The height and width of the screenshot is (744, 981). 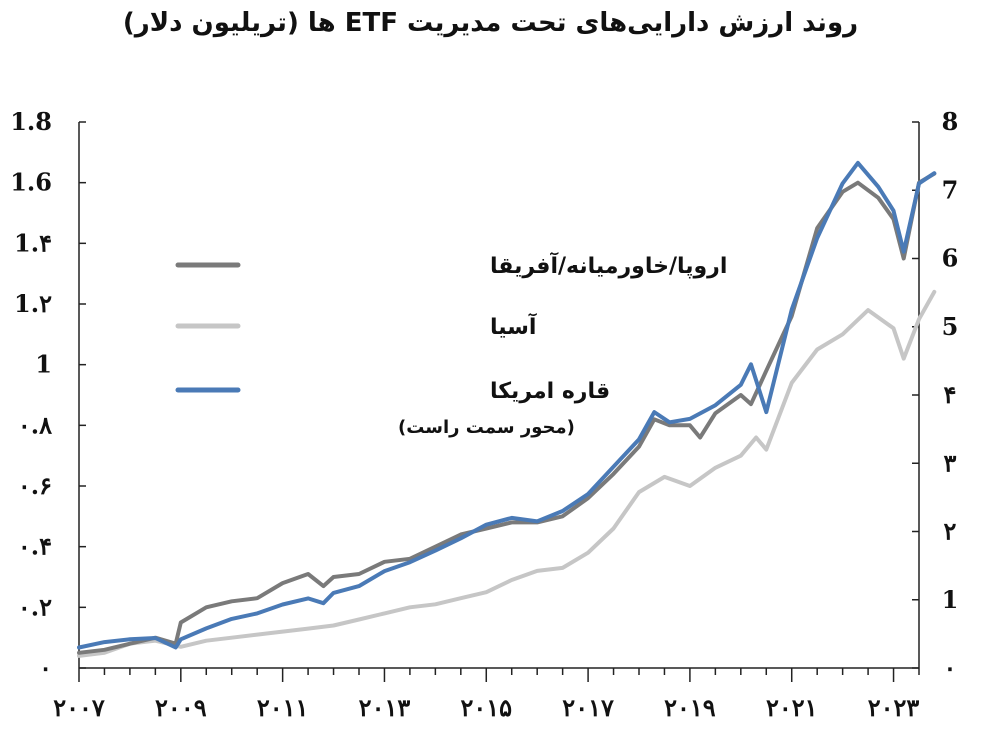 What do you see at coordinates (45, 667) in the screenshot?
I see `left-y-tick-label: ۰` at bounding box center [45, 667].